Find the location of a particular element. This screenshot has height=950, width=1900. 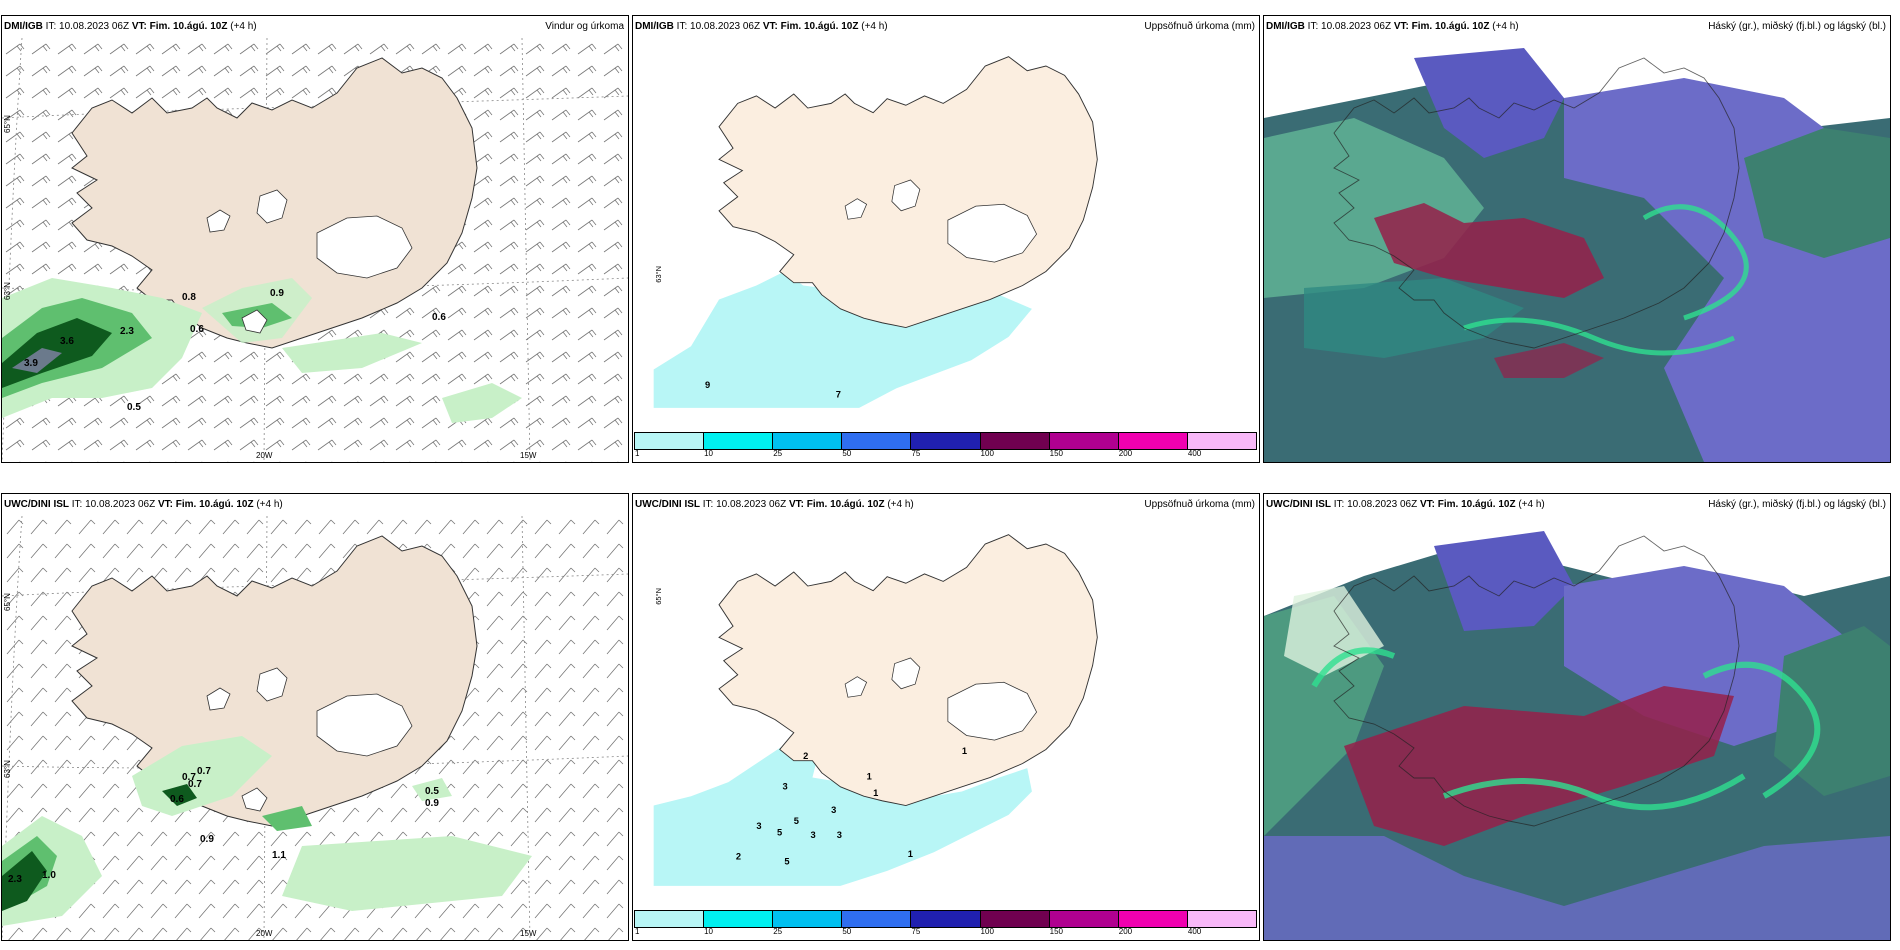

precip-label: 2 is located at coordinates (805, 756).